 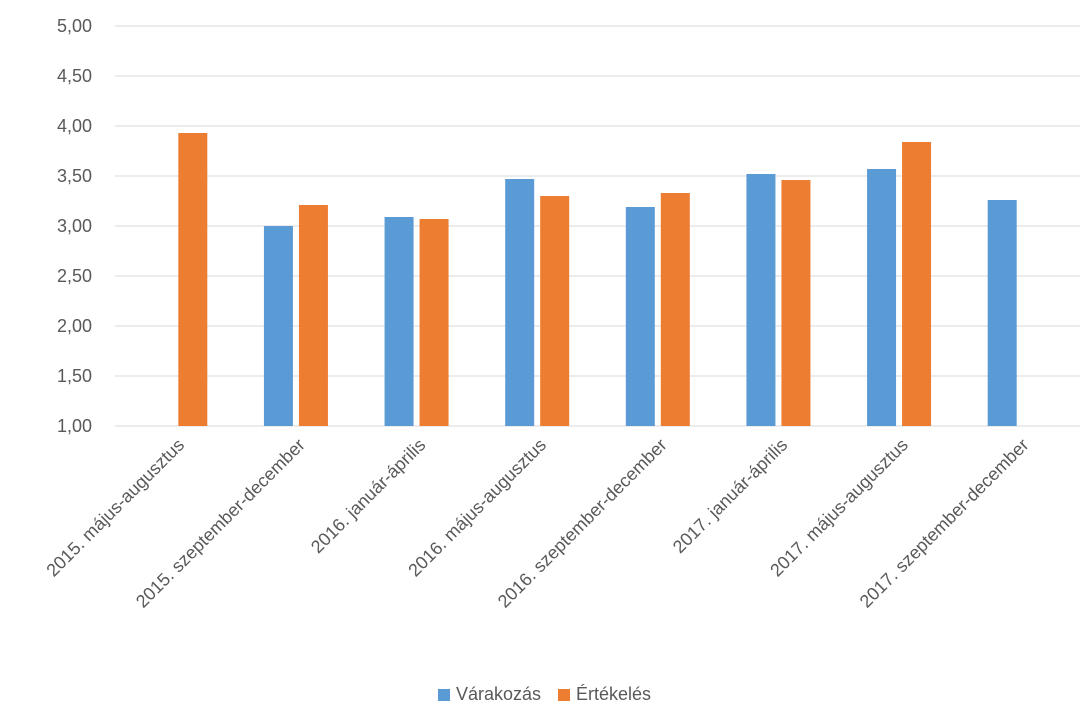 What do you see at coordinates (730, 496) in the screenshot?
I see `x-tick-label: 2017. január-április` at bounding box center [730, 496].